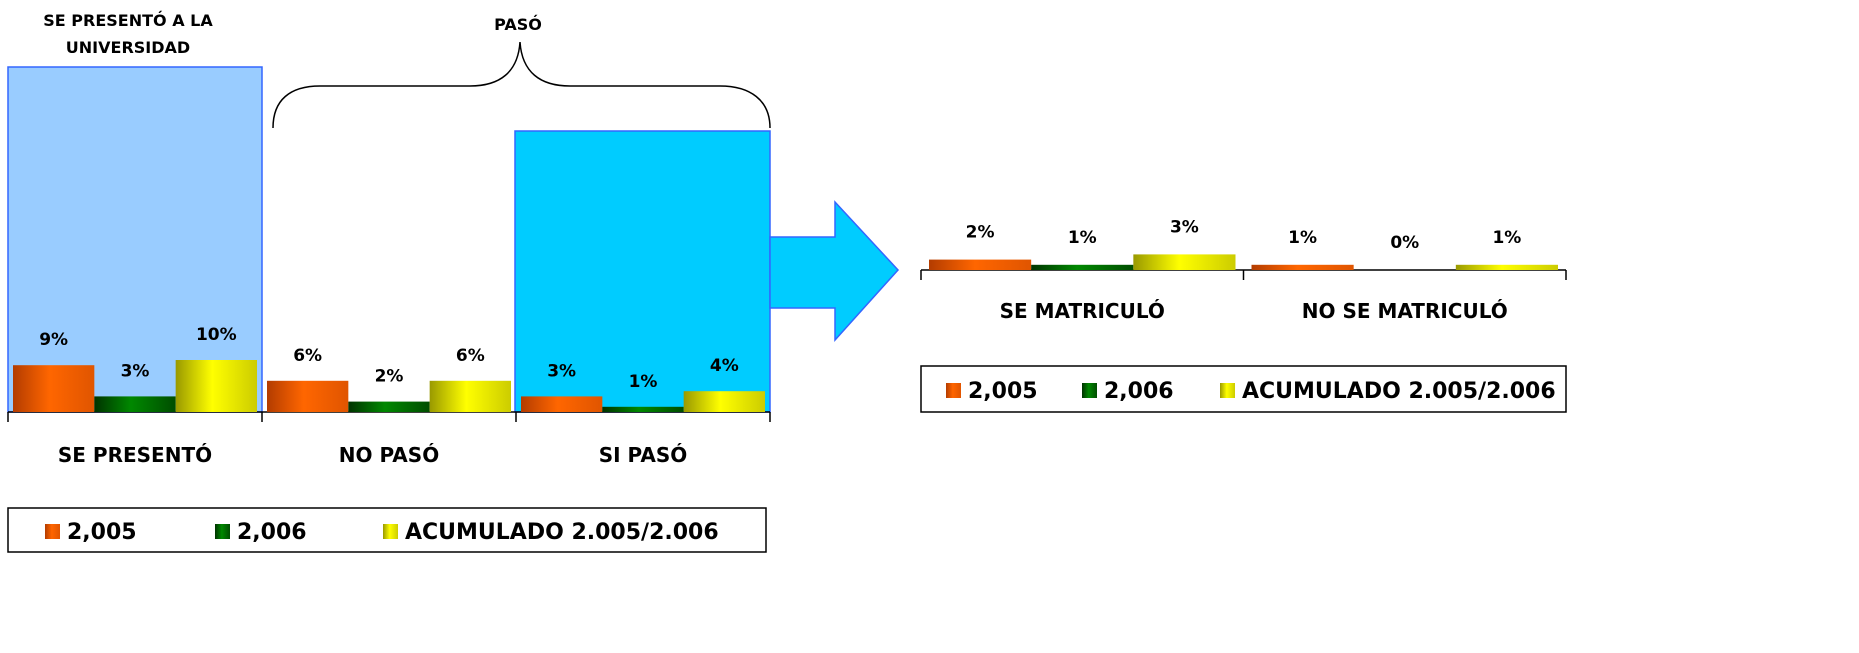 This screenshot has height=653, width=1859. Describe the element at coordinates (724, 366) in the screenshot. I see `data-label: 4%` at that location.